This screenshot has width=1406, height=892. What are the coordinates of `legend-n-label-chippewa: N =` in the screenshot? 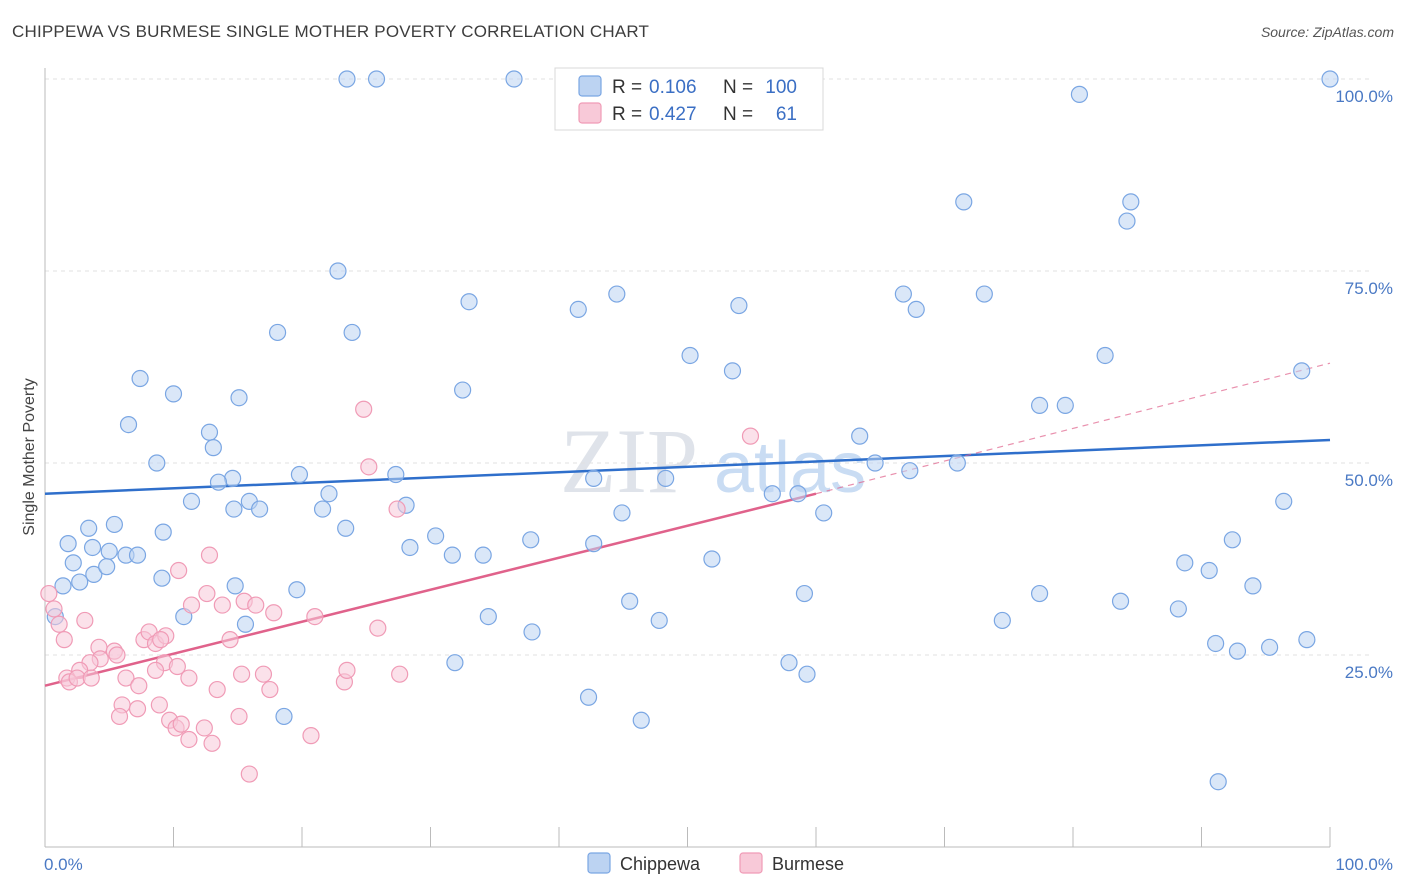 It's located at (738, 87).